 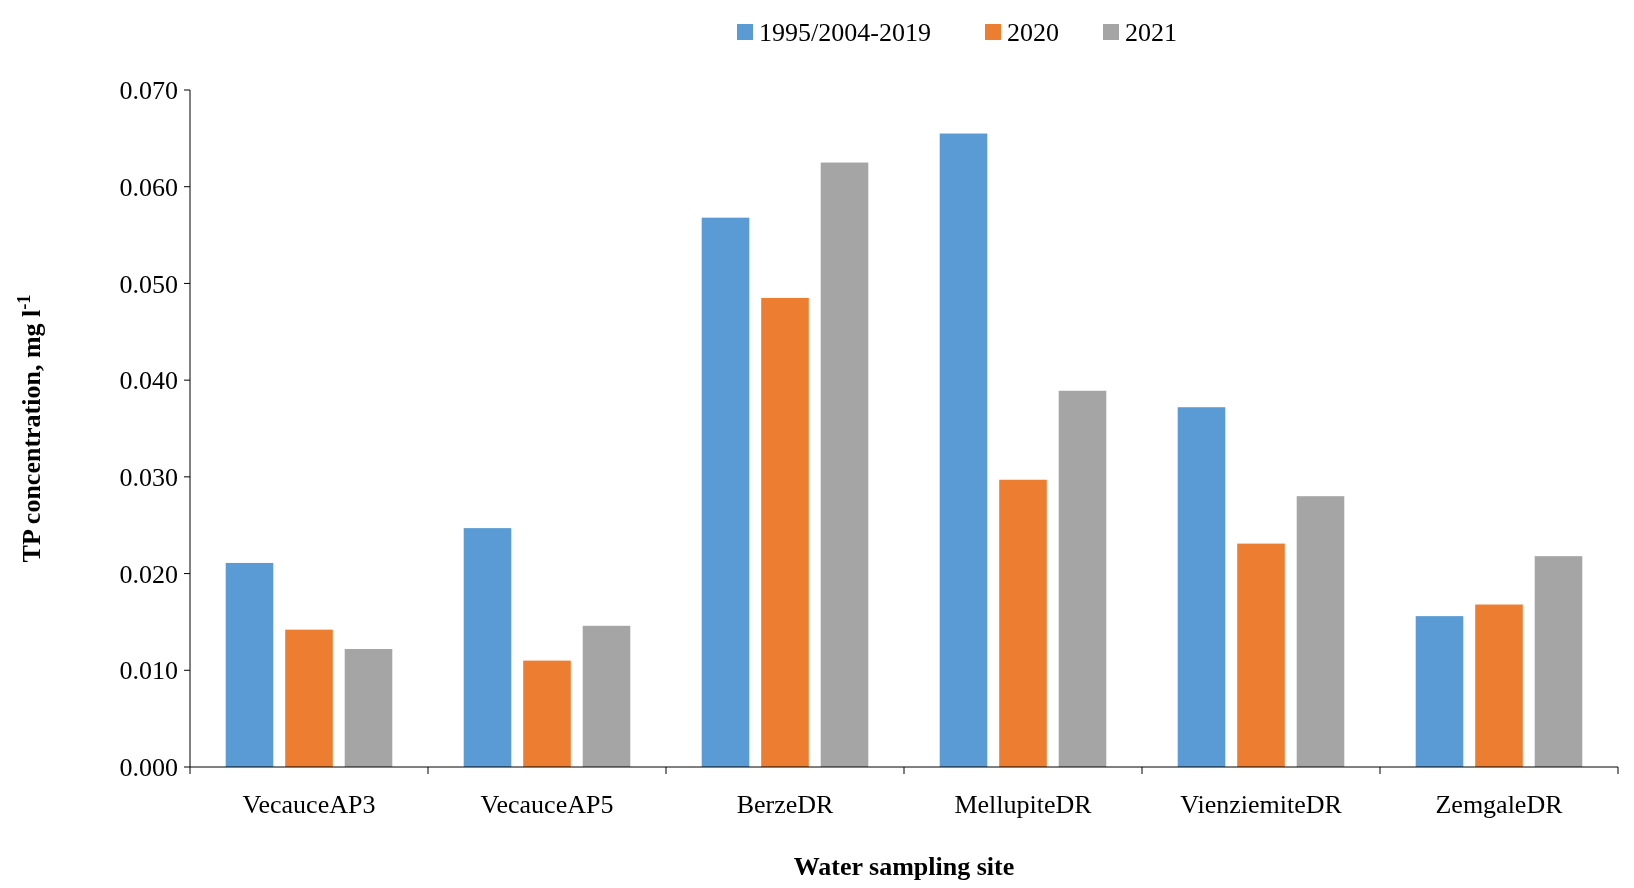 I want to click on y-tick-label: 0.010, so click(x=148, y=671).